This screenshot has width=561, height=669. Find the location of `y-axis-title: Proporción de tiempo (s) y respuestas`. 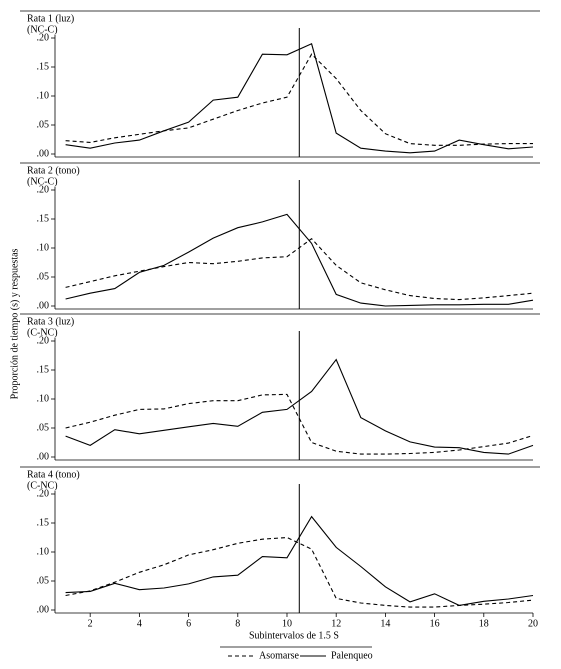

y-axis-title: Proporción de tiempo (s) y respuestas is located at coordinates (14, 323).